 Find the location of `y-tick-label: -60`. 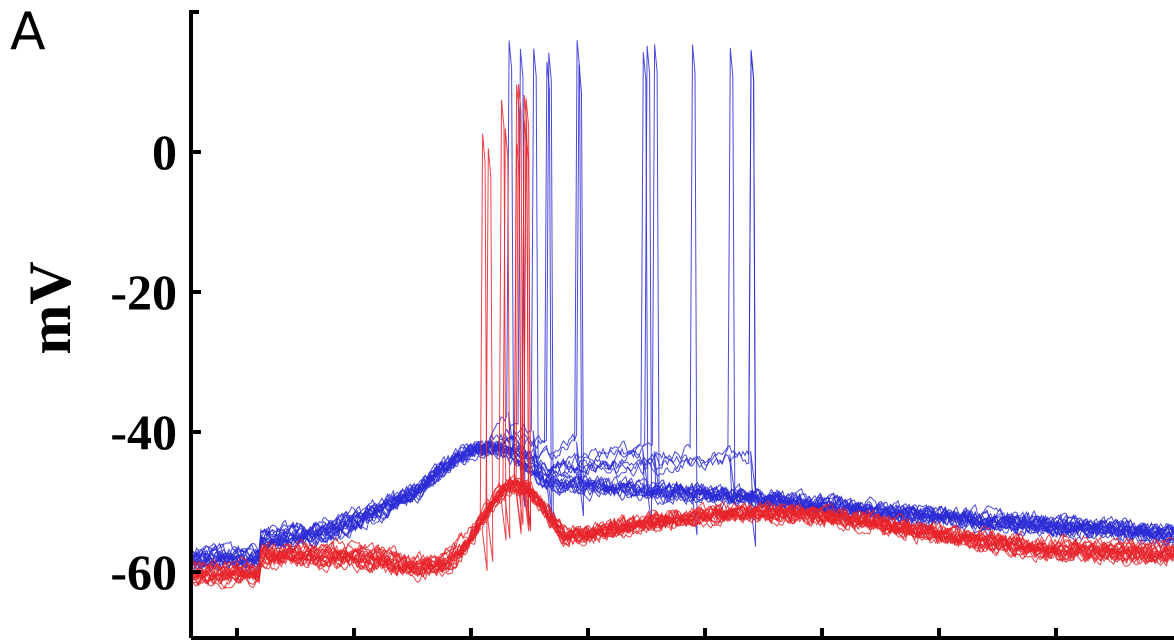

y-tick-label: -60 is located at coordinates (143, 572).